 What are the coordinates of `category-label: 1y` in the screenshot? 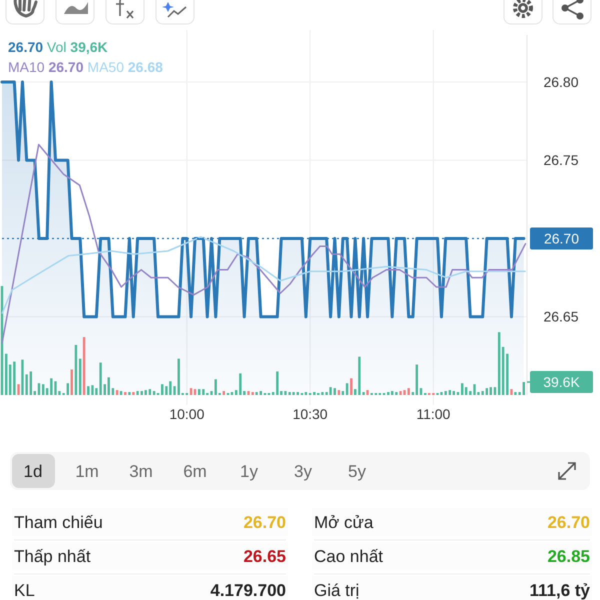 It's located at (249, 471).